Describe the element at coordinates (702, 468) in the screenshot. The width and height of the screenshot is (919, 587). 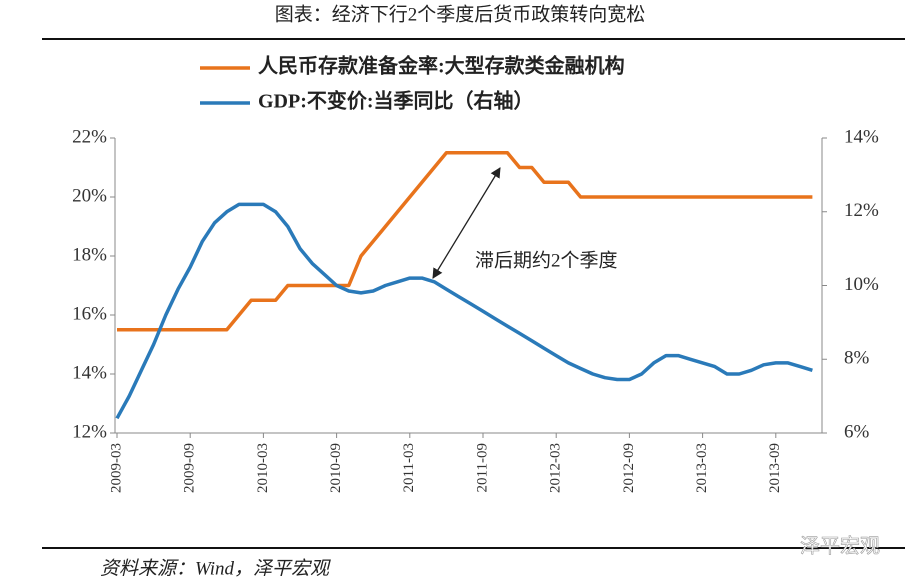
I see `x-tick-label: 2013-03` at that location.